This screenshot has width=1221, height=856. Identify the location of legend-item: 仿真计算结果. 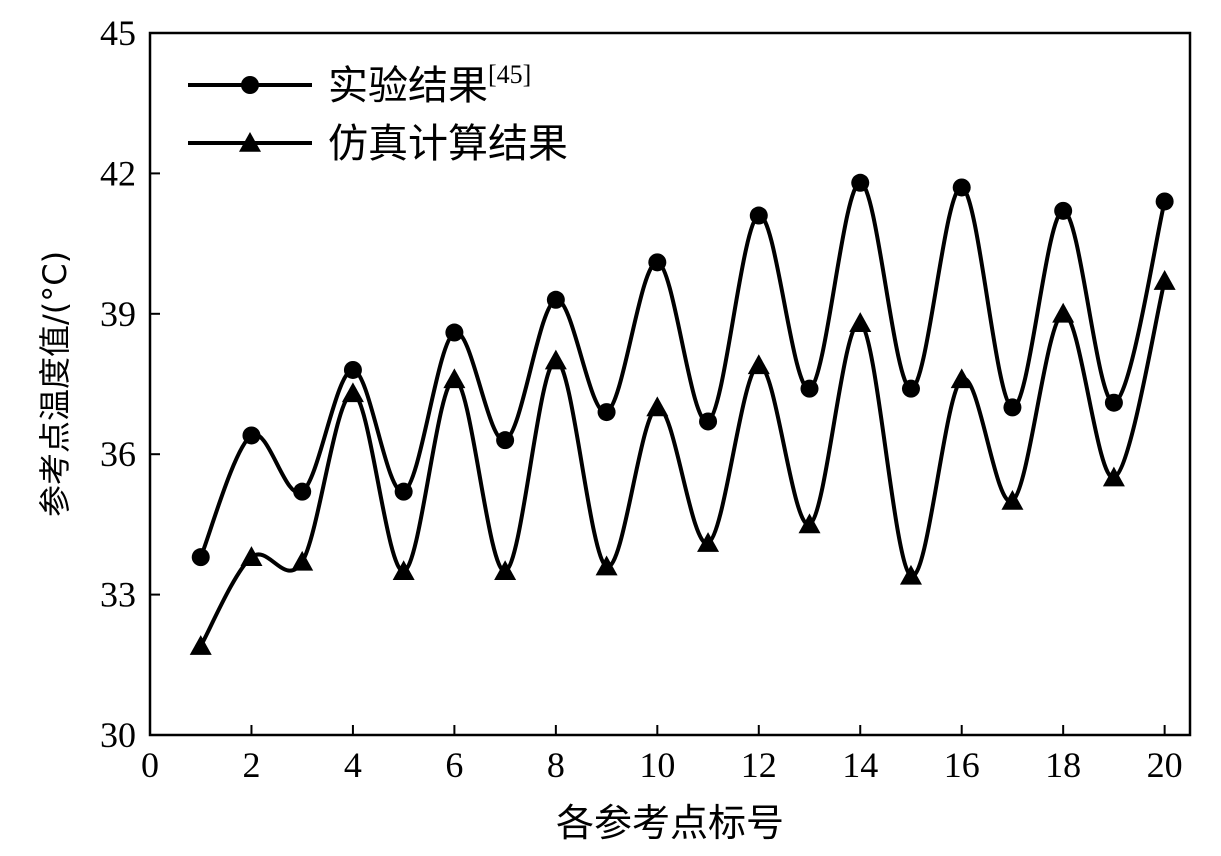
(378, 144).